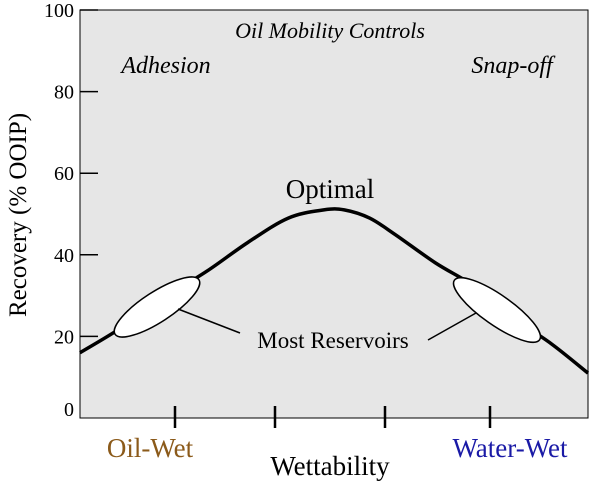  I want to click on annotation-most-reservoirs: Most Reservoirs, so click(332, 340).